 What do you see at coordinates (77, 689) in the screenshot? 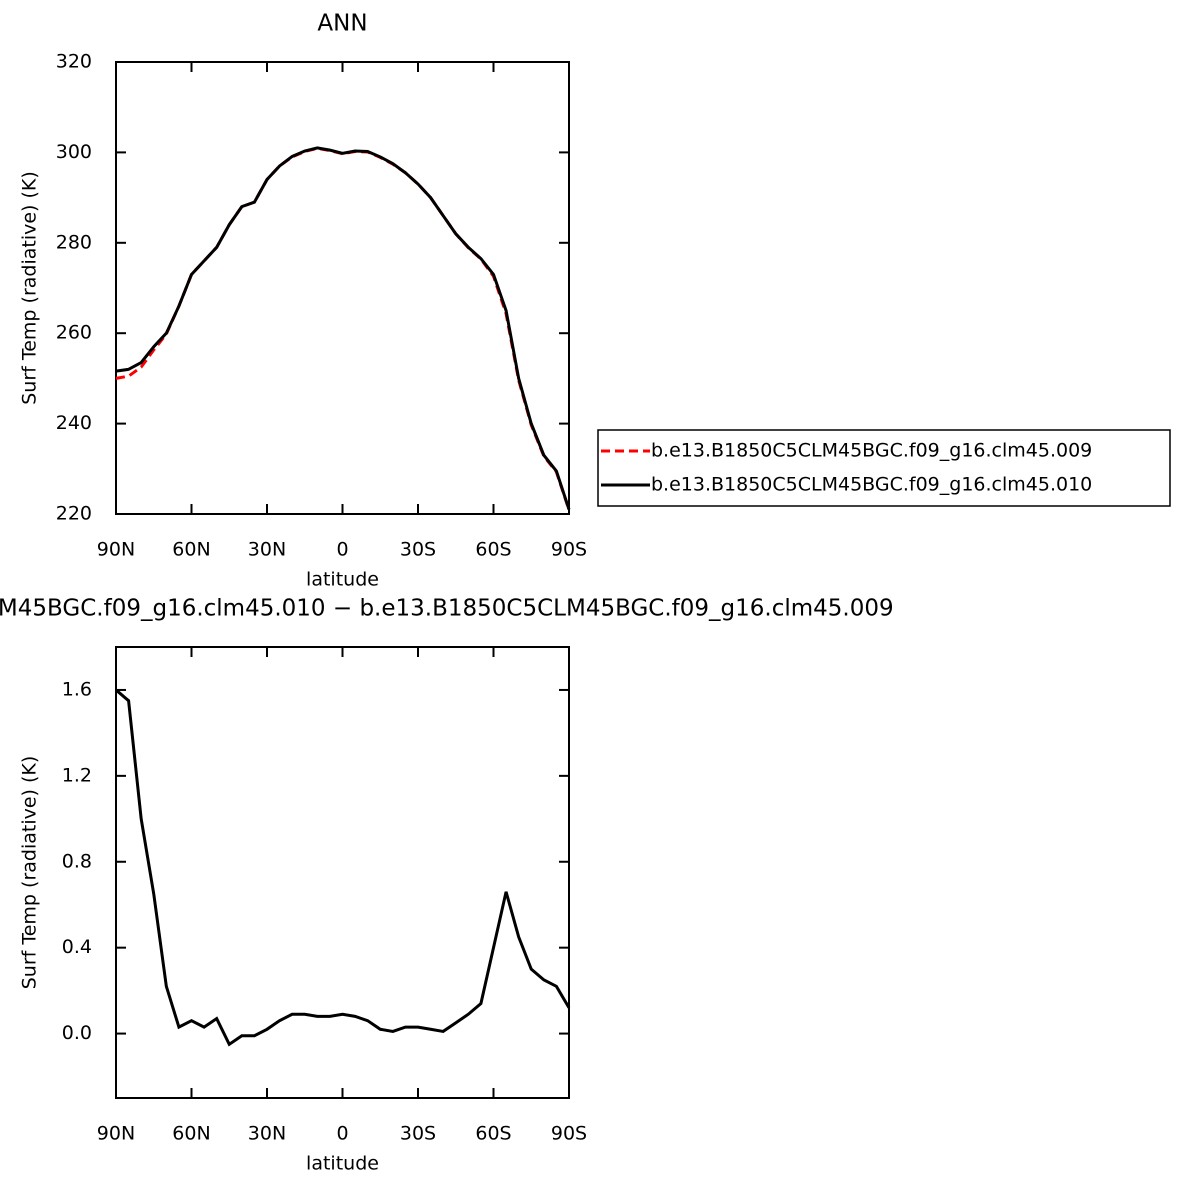
I see `y-tick-label: 1.6` at bounding box center [77, 689].